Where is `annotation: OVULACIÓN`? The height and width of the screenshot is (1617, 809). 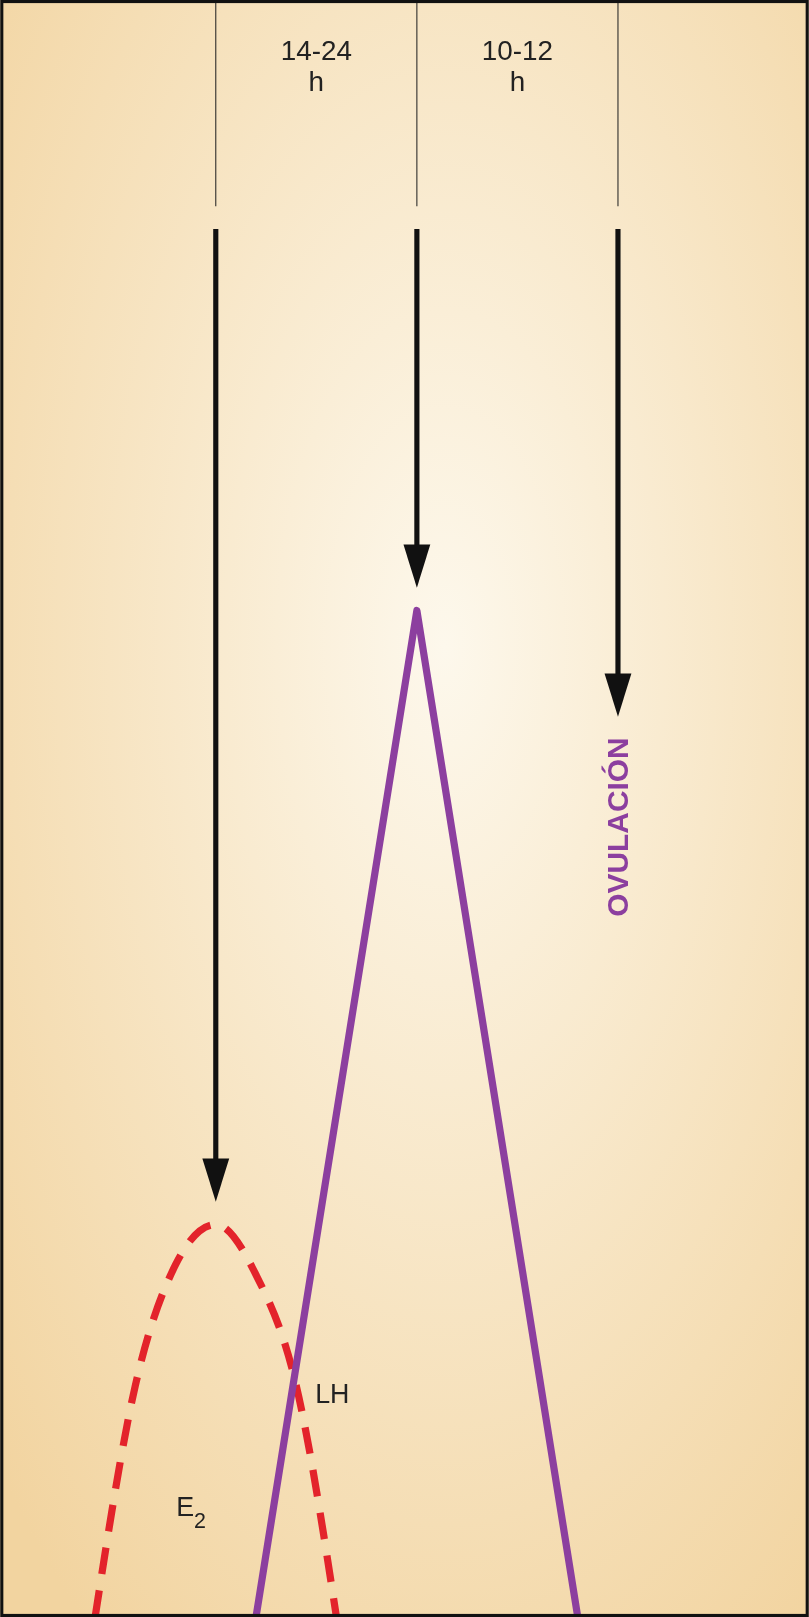 annotation: OVULACIÓN is located at coordinates (618, 827).